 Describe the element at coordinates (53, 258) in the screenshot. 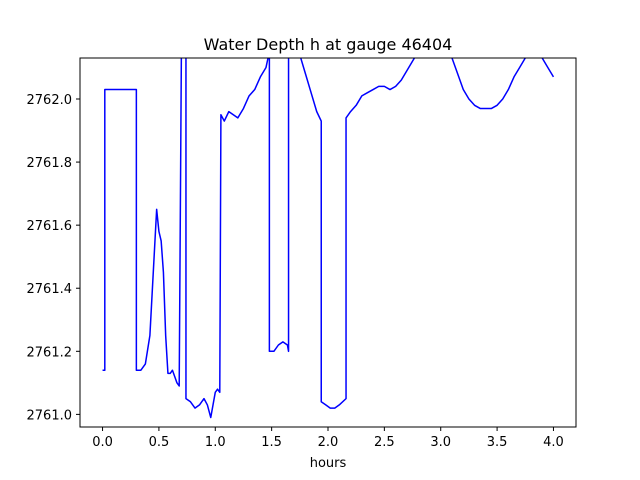

I see `y-axis: 2761.0 2761.2 2761.4 2761.6 2761.8 2762.0` at that location.